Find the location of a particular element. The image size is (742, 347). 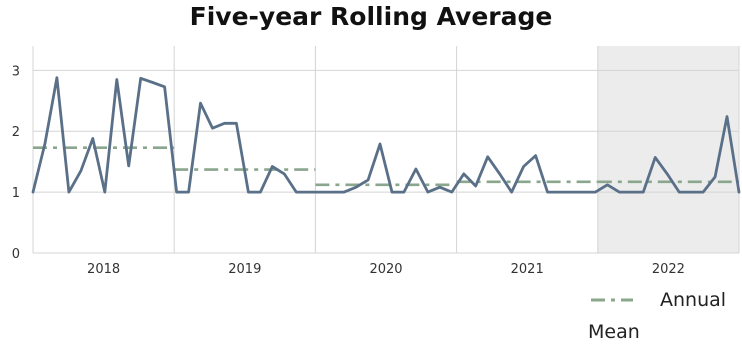

y-axis-ticks: 0 1 2 3 is located at coordinates (16, 163).